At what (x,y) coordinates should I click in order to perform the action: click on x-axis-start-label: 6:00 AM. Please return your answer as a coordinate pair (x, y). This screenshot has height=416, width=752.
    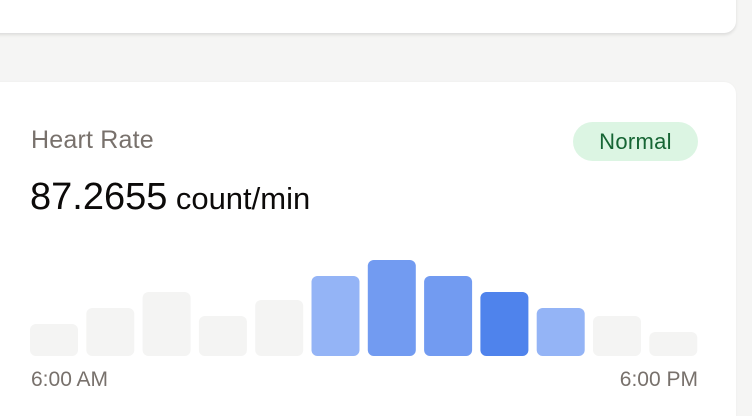
    Looking at the image, I should click on (70, 379).